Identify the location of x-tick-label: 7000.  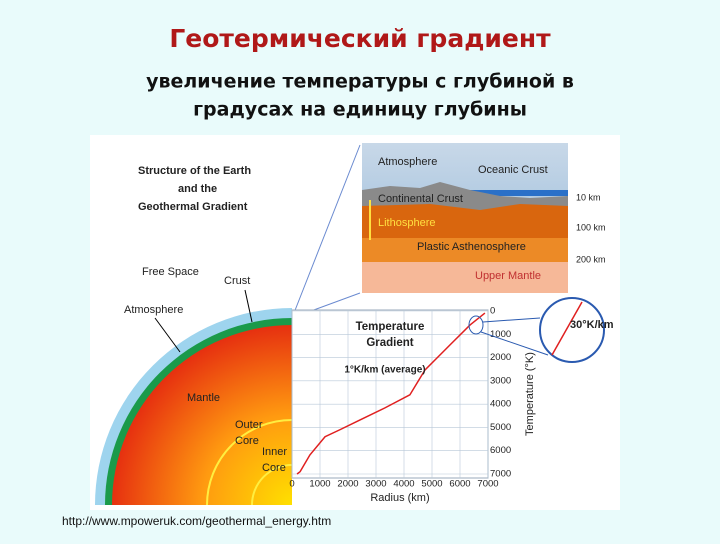
(487, 484).